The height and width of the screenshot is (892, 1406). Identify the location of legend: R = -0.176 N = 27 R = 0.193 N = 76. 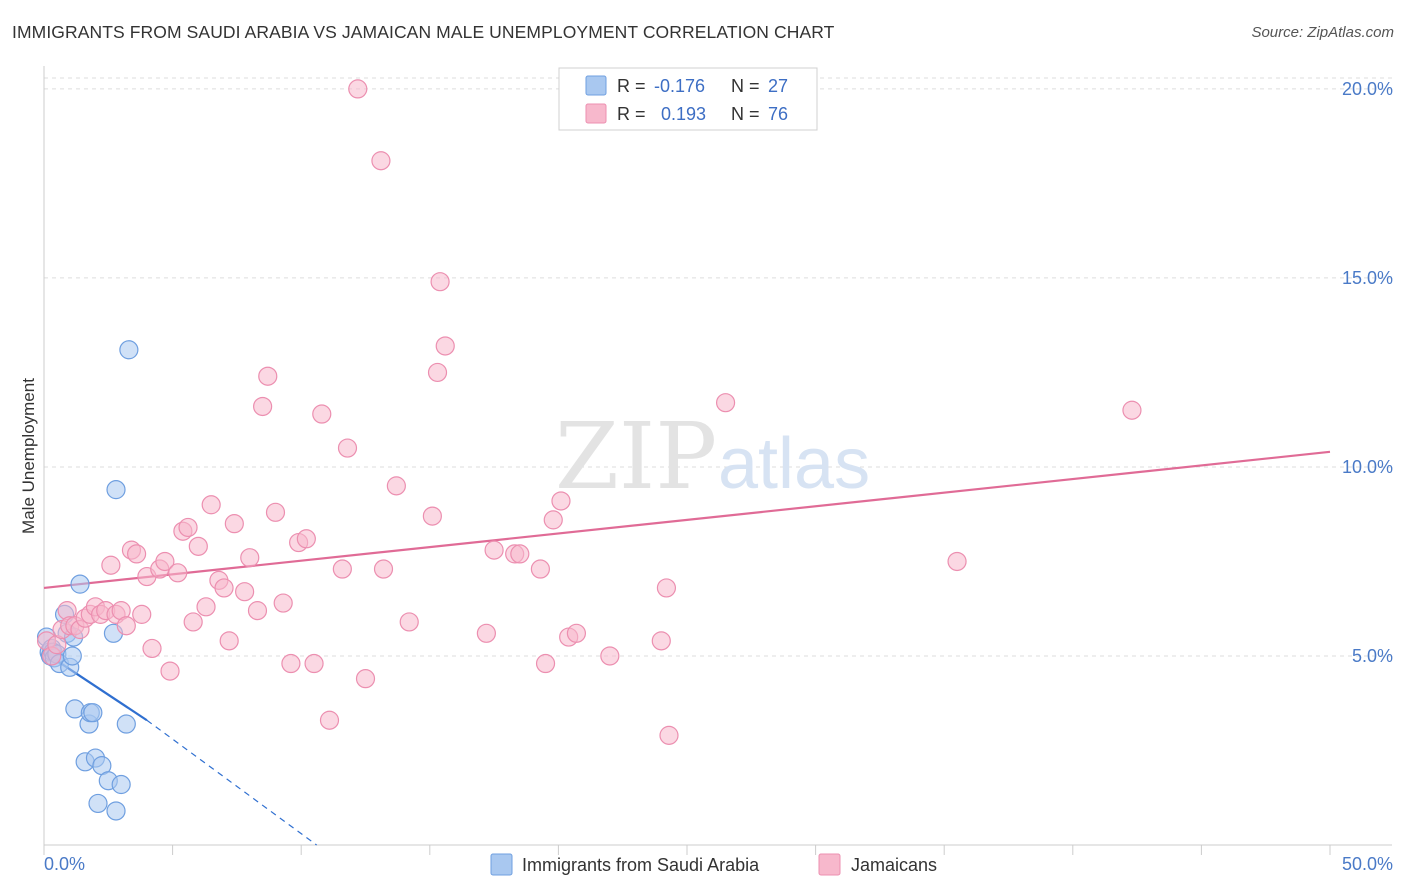
(688, 99).